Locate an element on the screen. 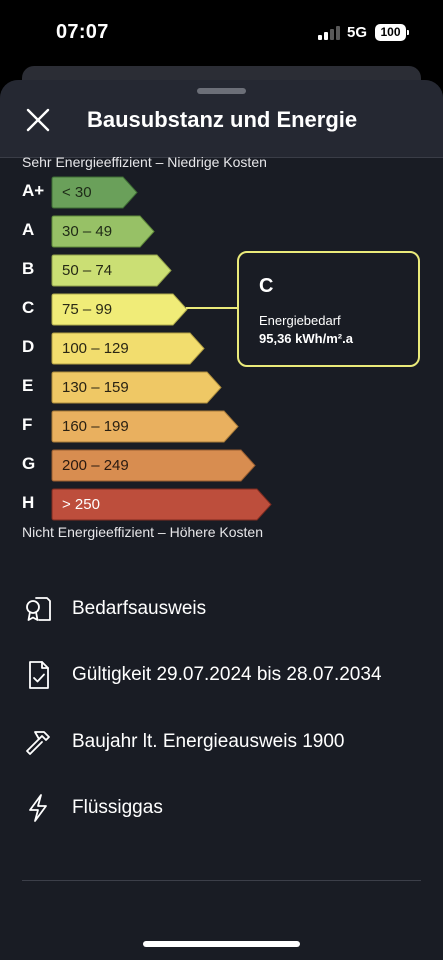 The image size is (443, 960). energy-row-a-plus: A+ < 30 is located at coordinates (150, 192).